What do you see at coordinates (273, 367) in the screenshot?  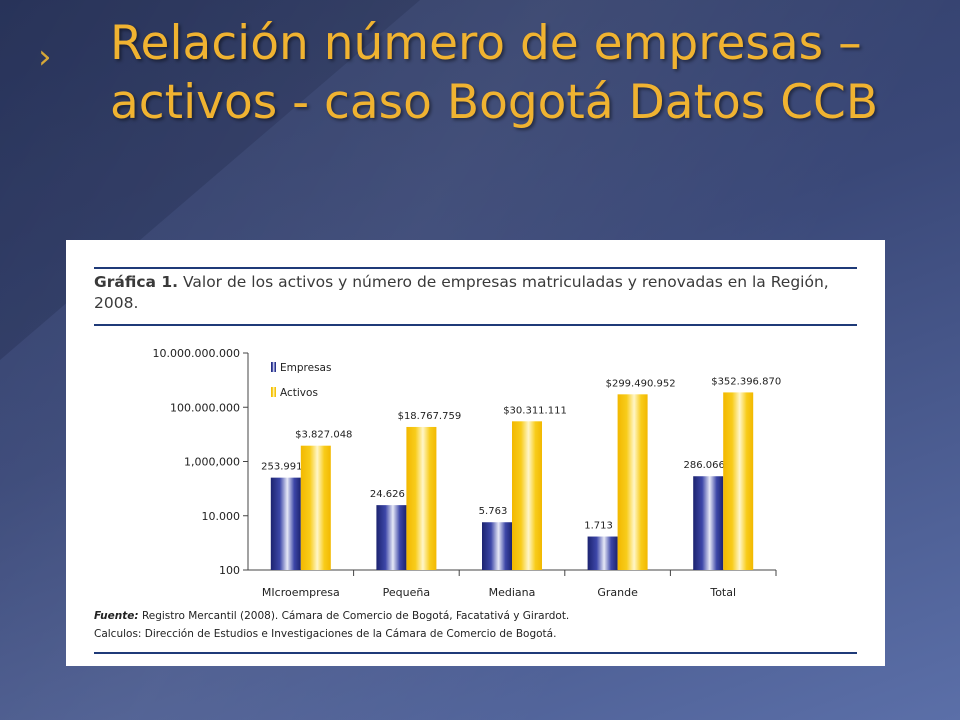 I see `legend-swatch-empresas` at bounding box center [273, 367].